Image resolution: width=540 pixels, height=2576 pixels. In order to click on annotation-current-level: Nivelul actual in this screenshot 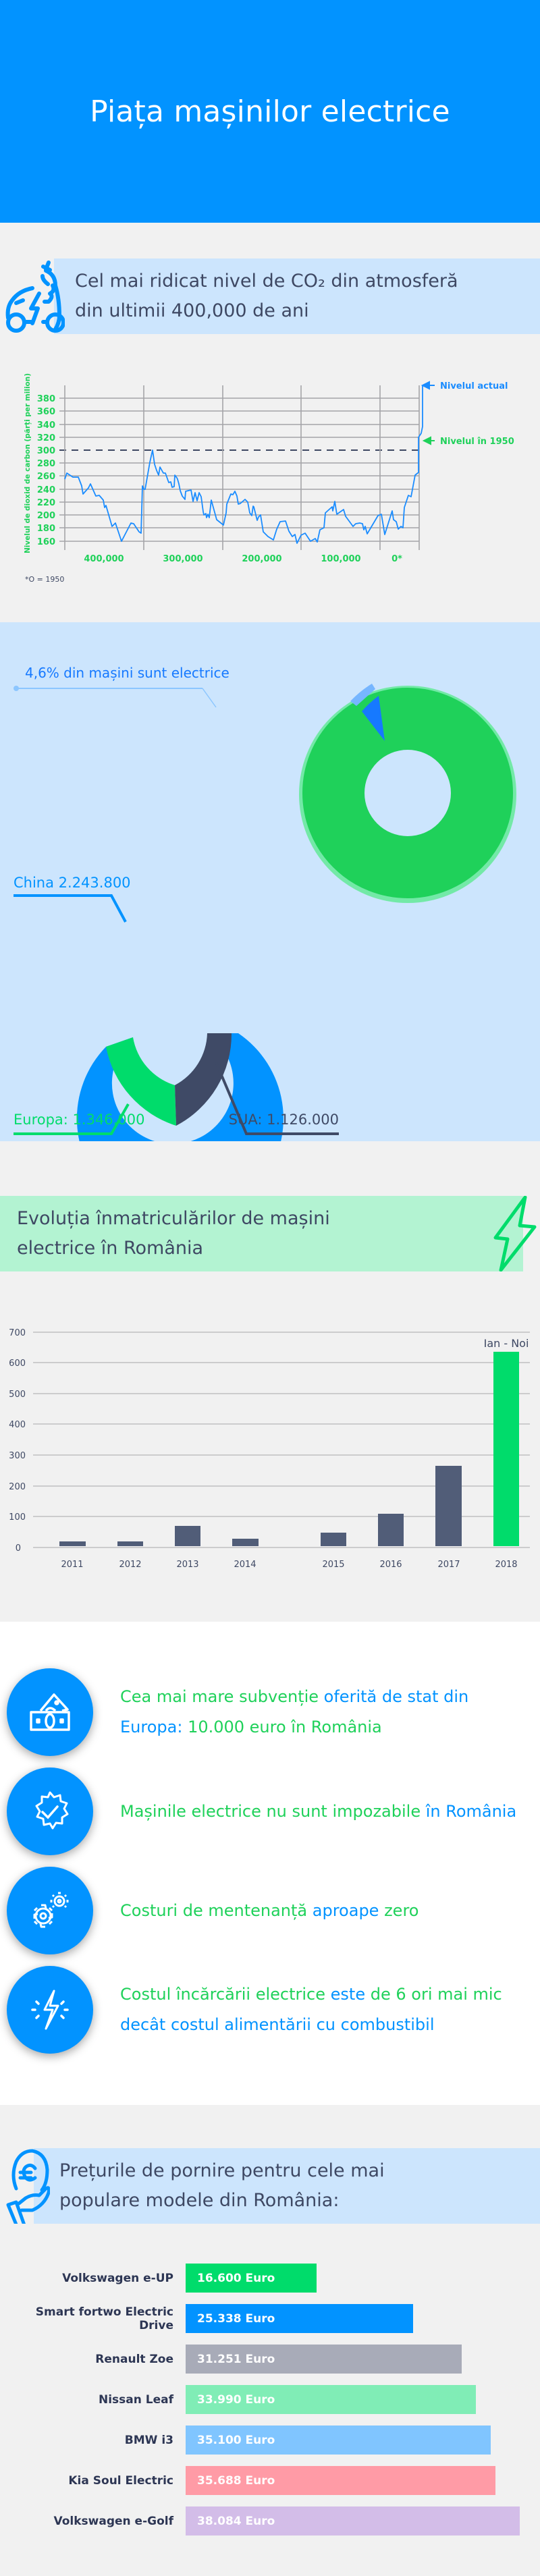, I will do `click(474, 386)`.